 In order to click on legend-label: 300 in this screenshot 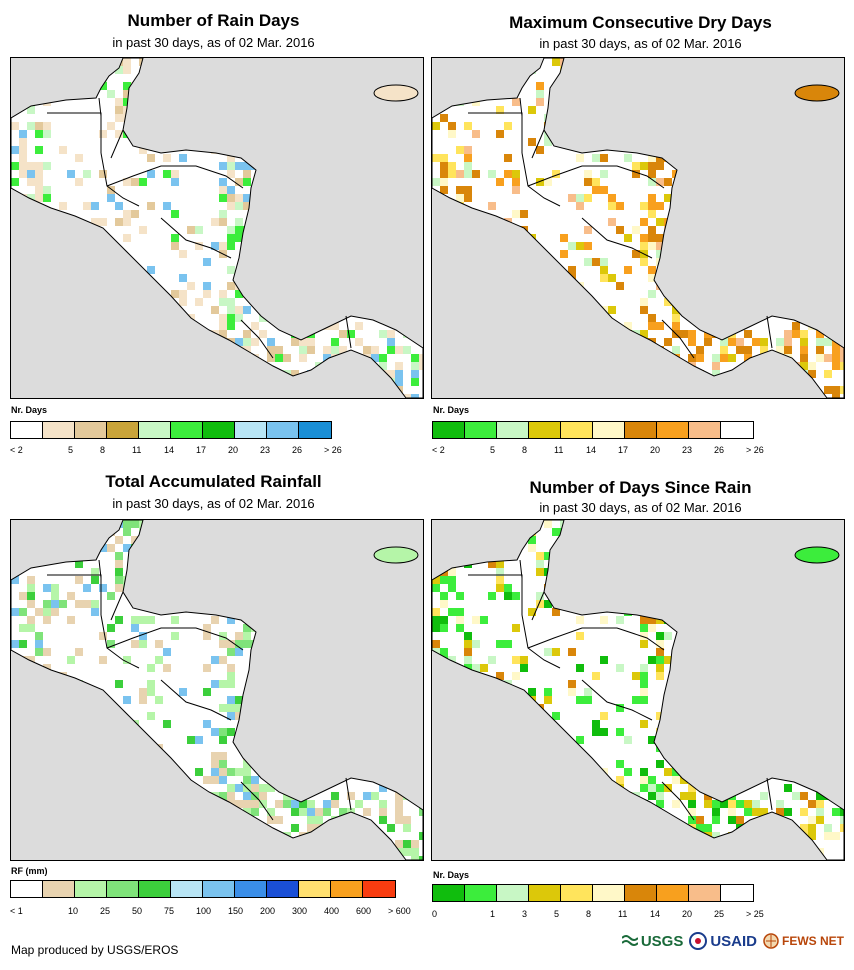, I will do `click(300, 911)`.